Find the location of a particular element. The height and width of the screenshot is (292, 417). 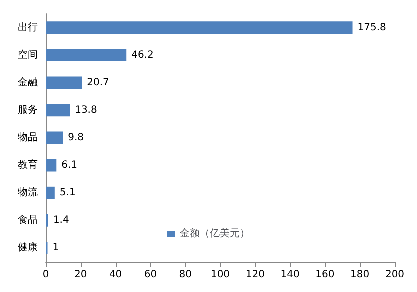

data-label: 1 is located at coordinates (56, 248).